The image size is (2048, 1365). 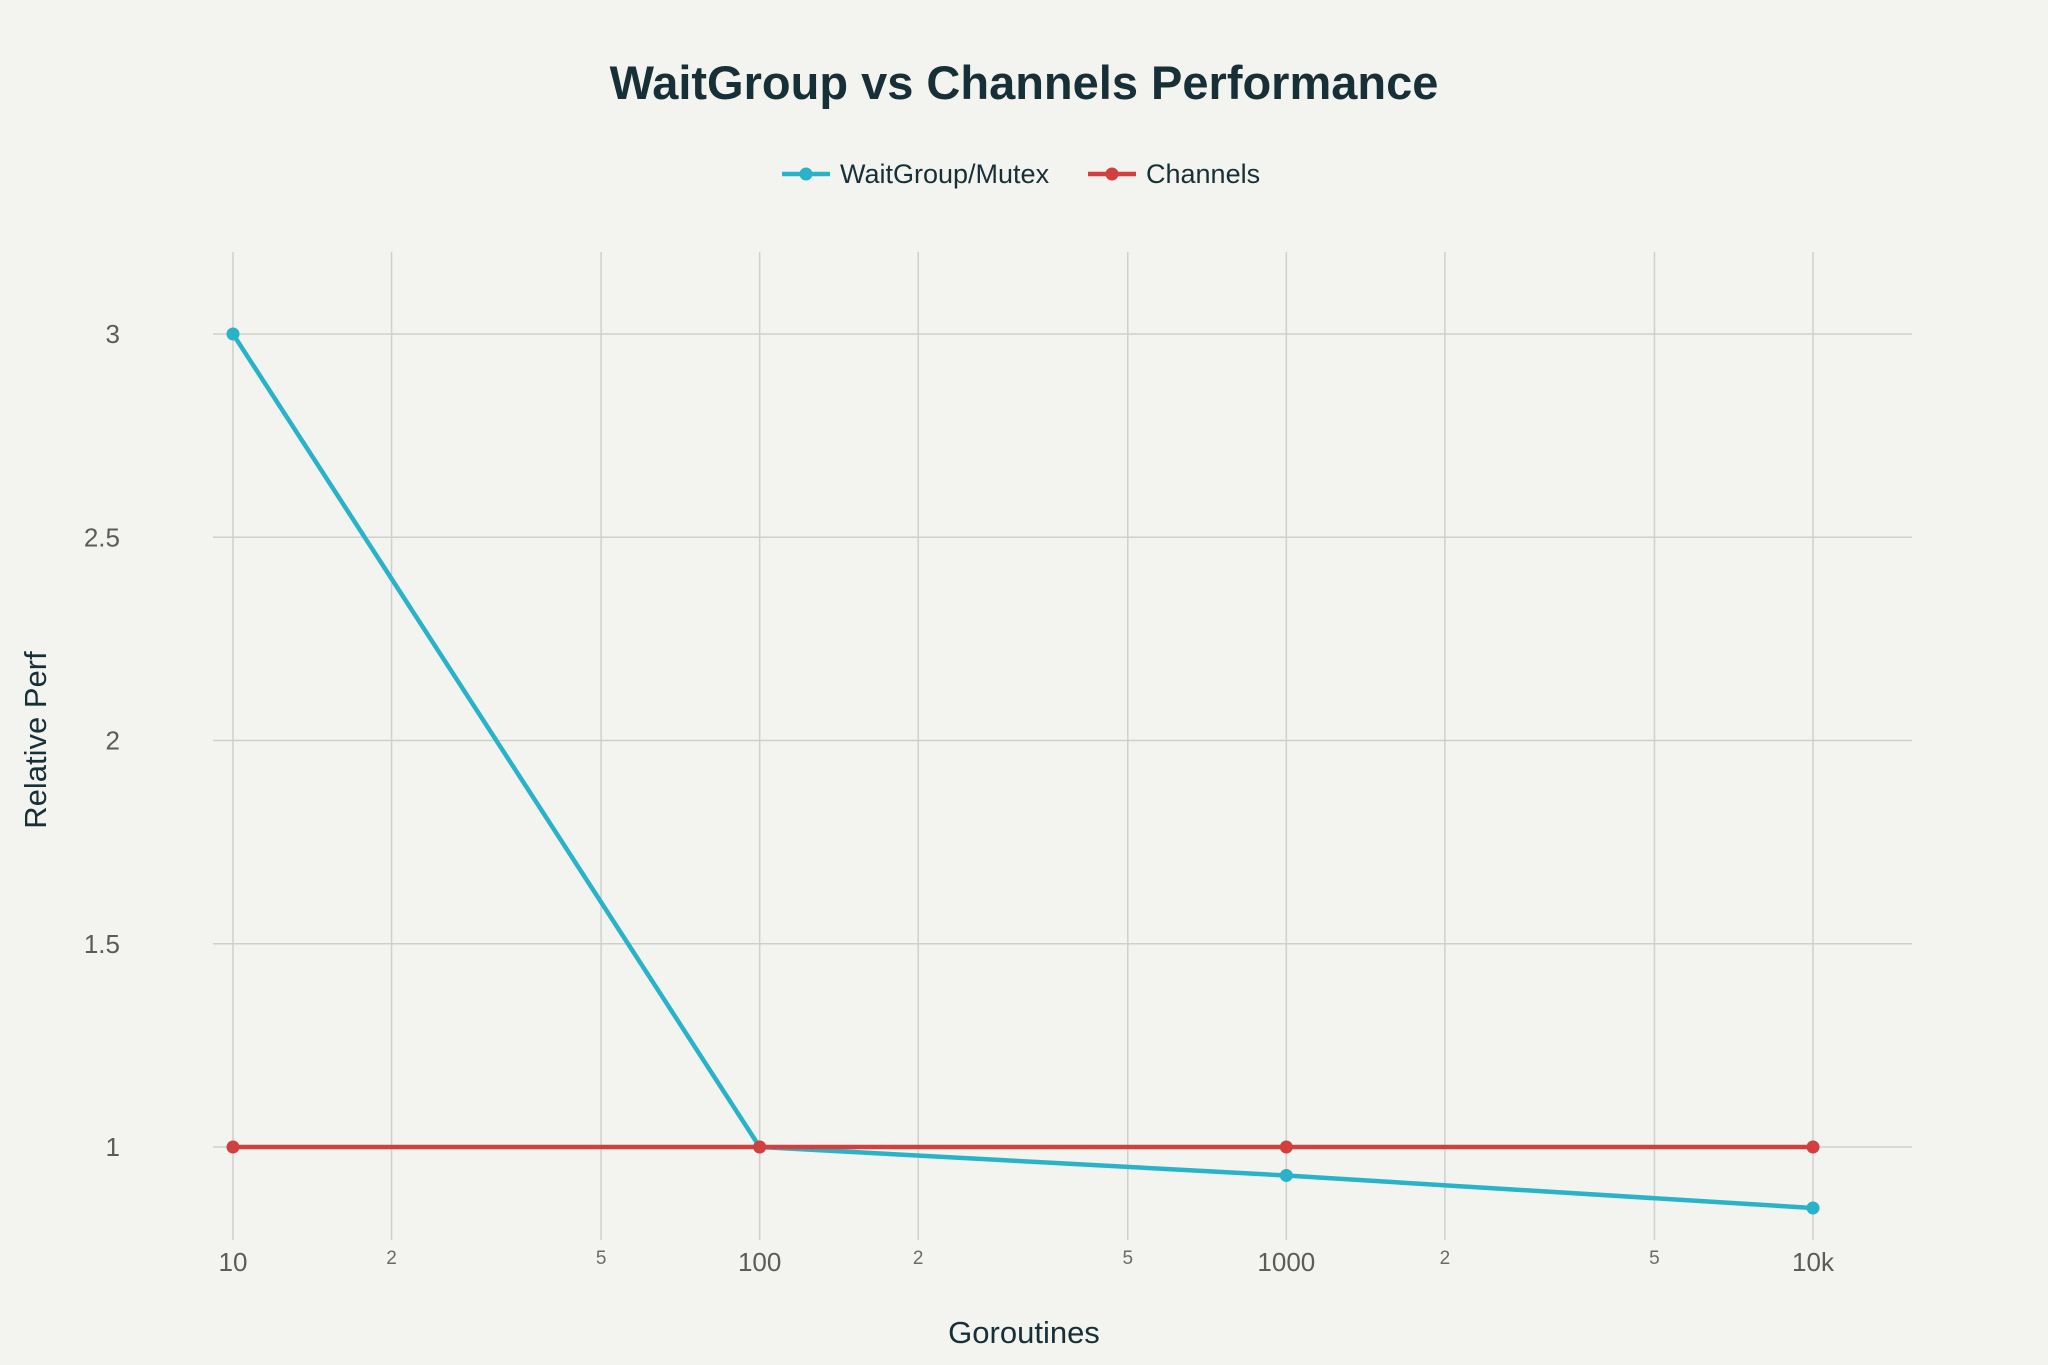 What do you see at coordinates (759, 1262) in the screenshot?
I see `x-tick-label: 100` at bounding box center [759, 1262].